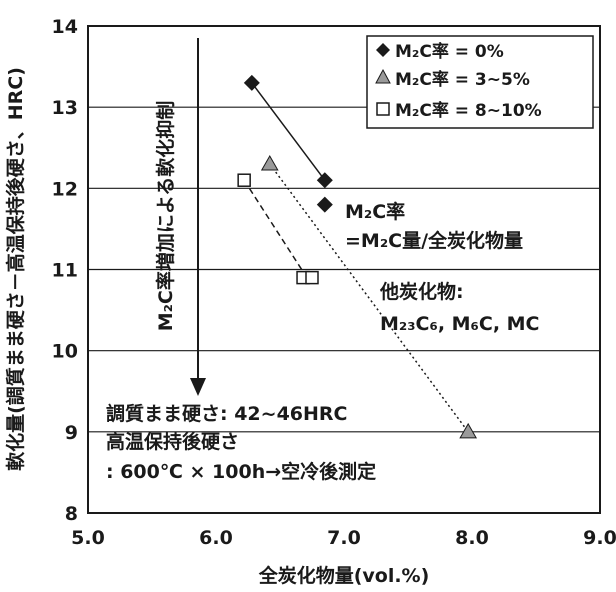 This screenshot has height=592, width=616. I want to click on y-tick-label-3: 11, so click(65, 271).